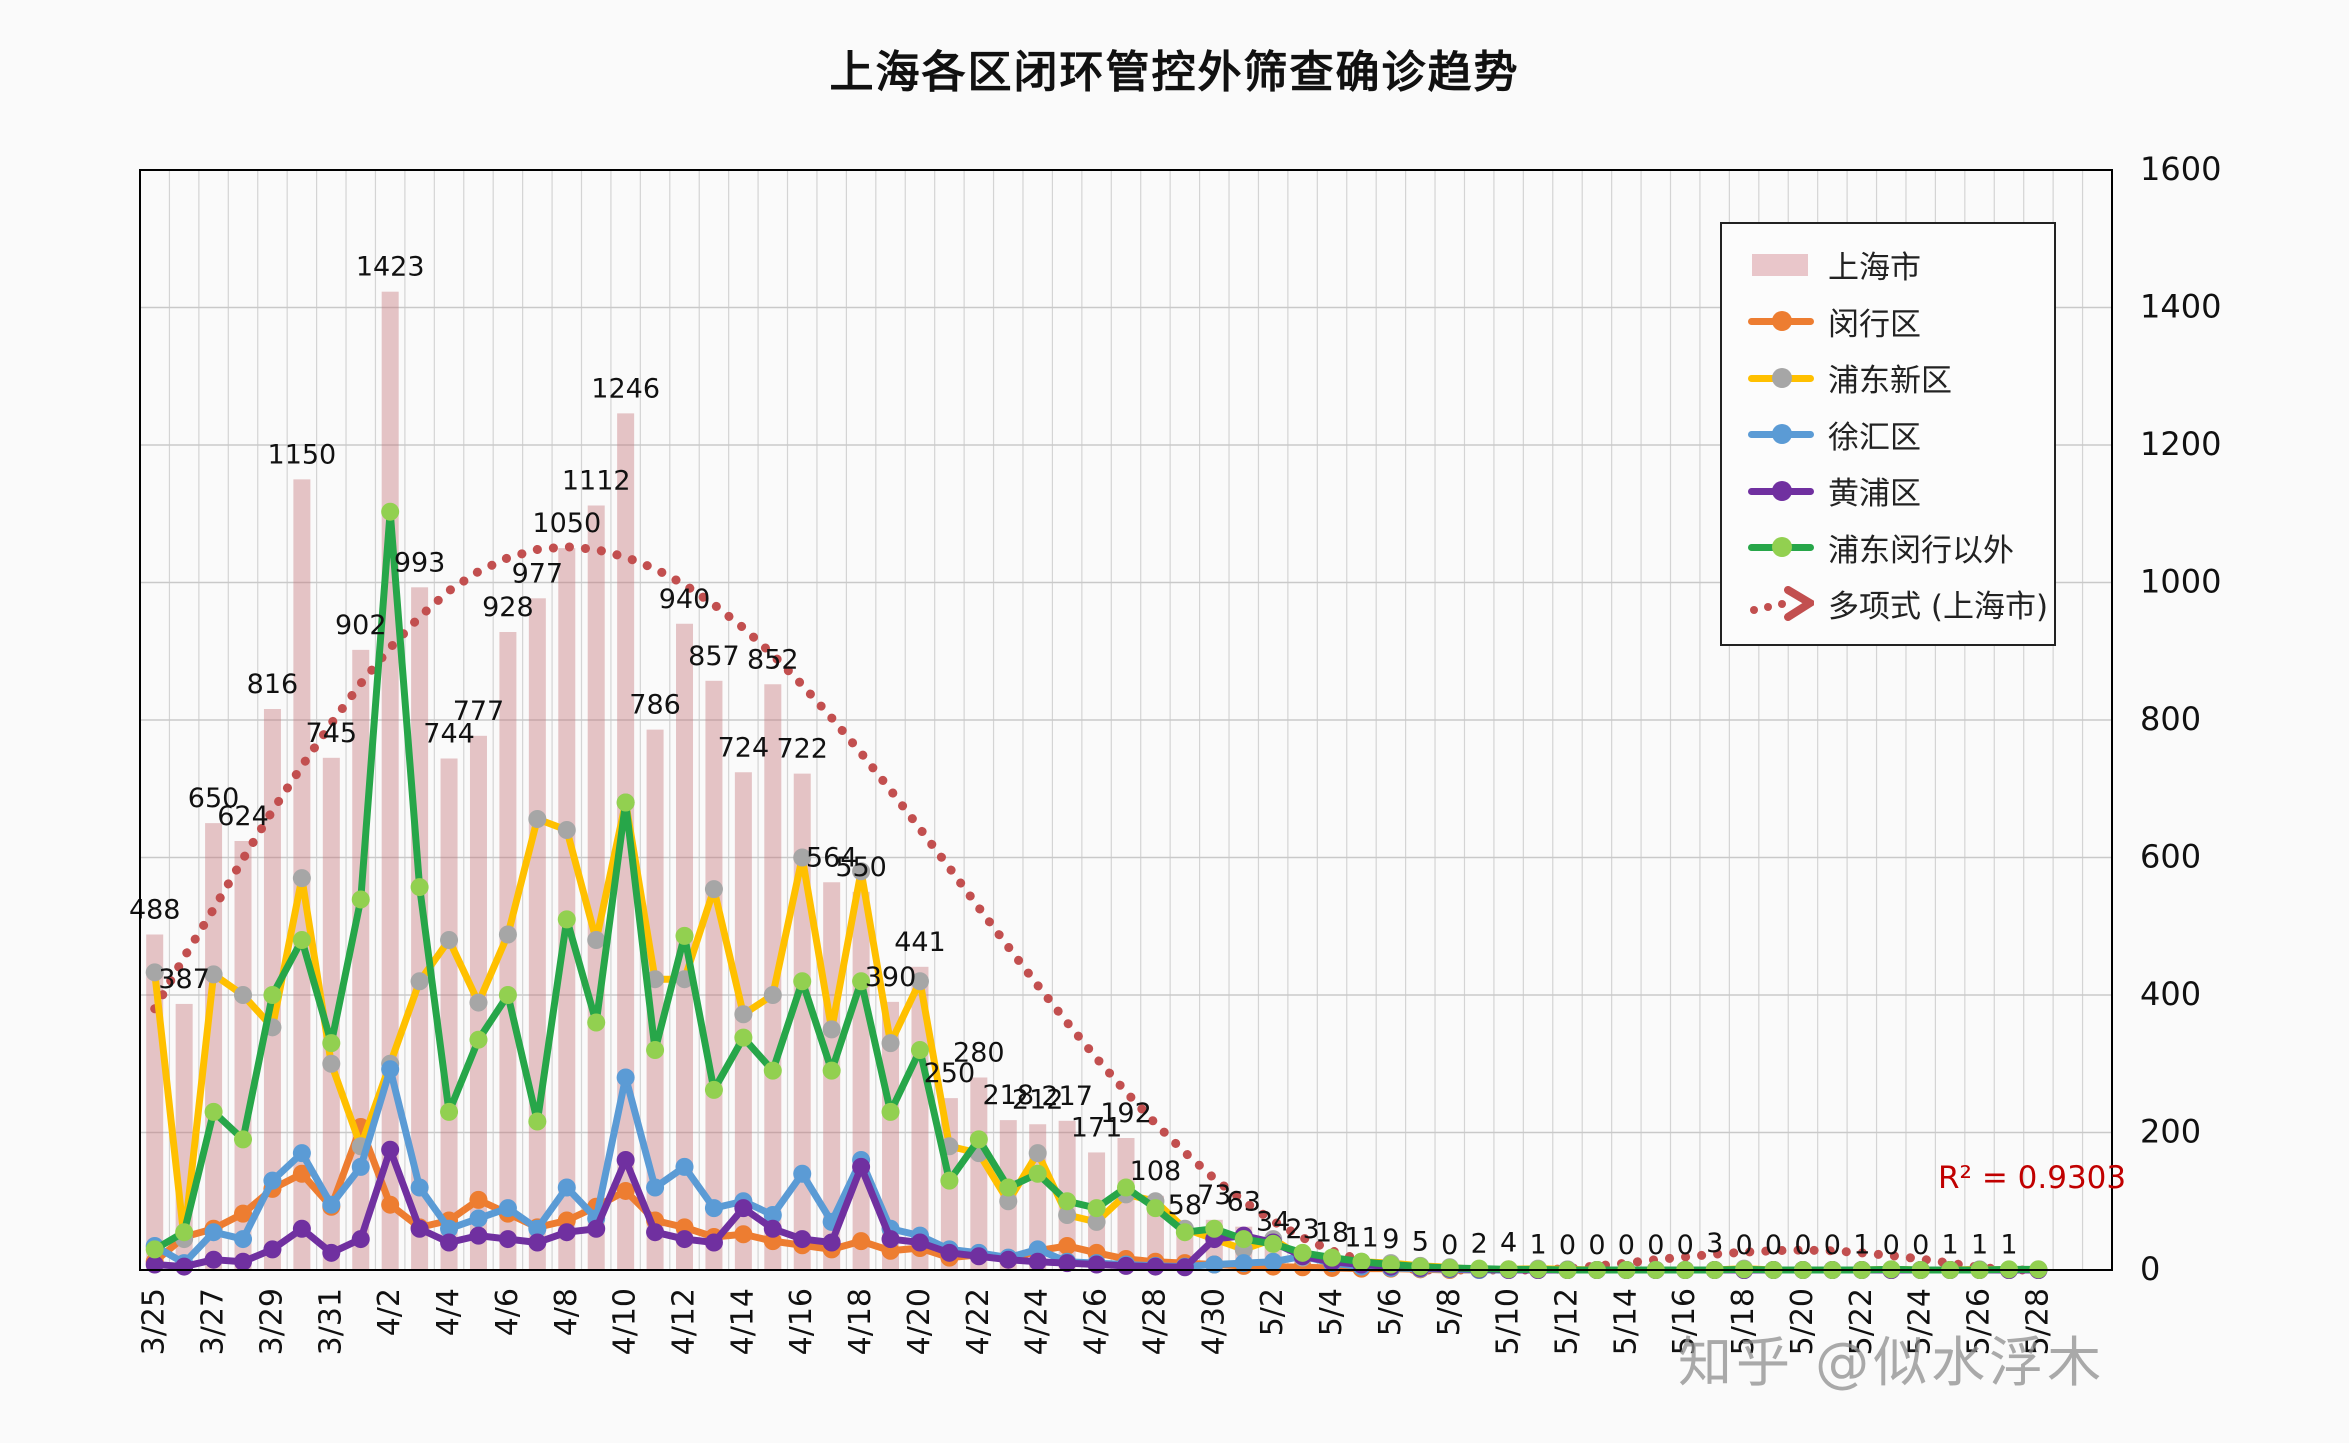  Describe the element at coordinates (1126, 1113) in the screenshot. I see `bar-value-label: 192` at that location.